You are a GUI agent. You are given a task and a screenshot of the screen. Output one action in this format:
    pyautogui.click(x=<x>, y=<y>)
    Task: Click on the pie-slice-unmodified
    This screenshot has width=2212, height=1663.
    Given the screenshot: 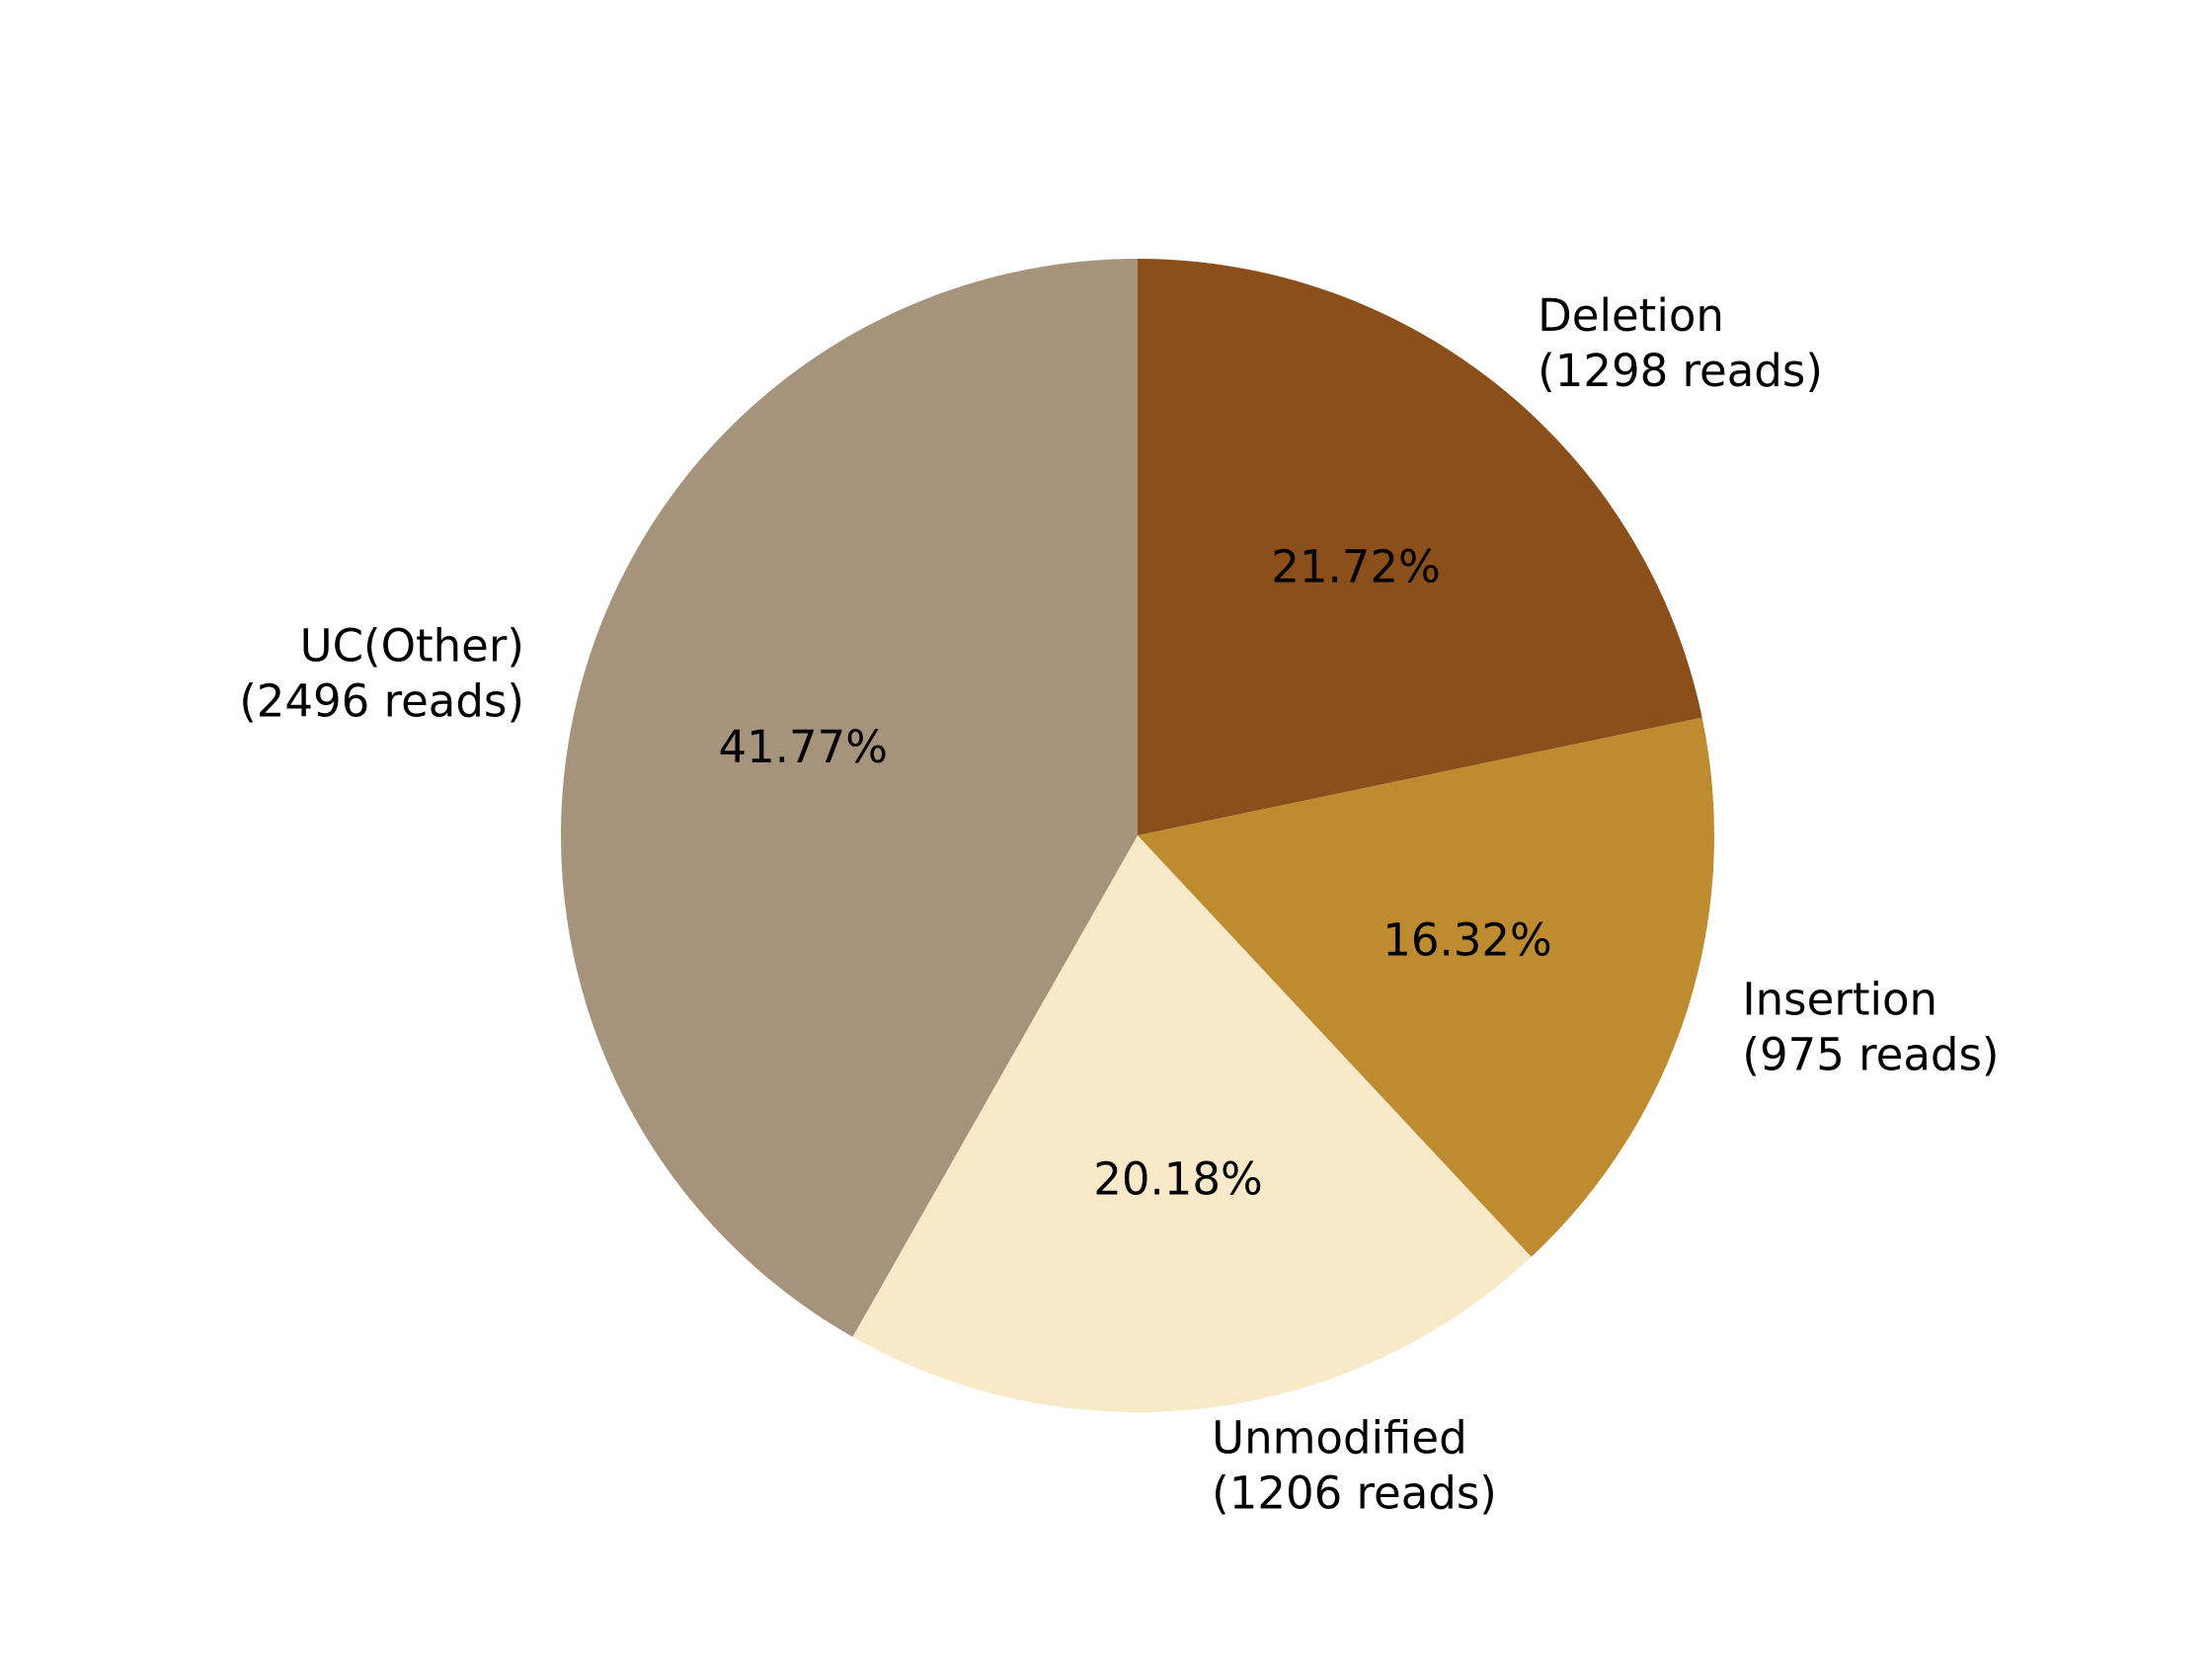 What is the action you would take?
    pyautogui.click(x=1192, y=1123)
    